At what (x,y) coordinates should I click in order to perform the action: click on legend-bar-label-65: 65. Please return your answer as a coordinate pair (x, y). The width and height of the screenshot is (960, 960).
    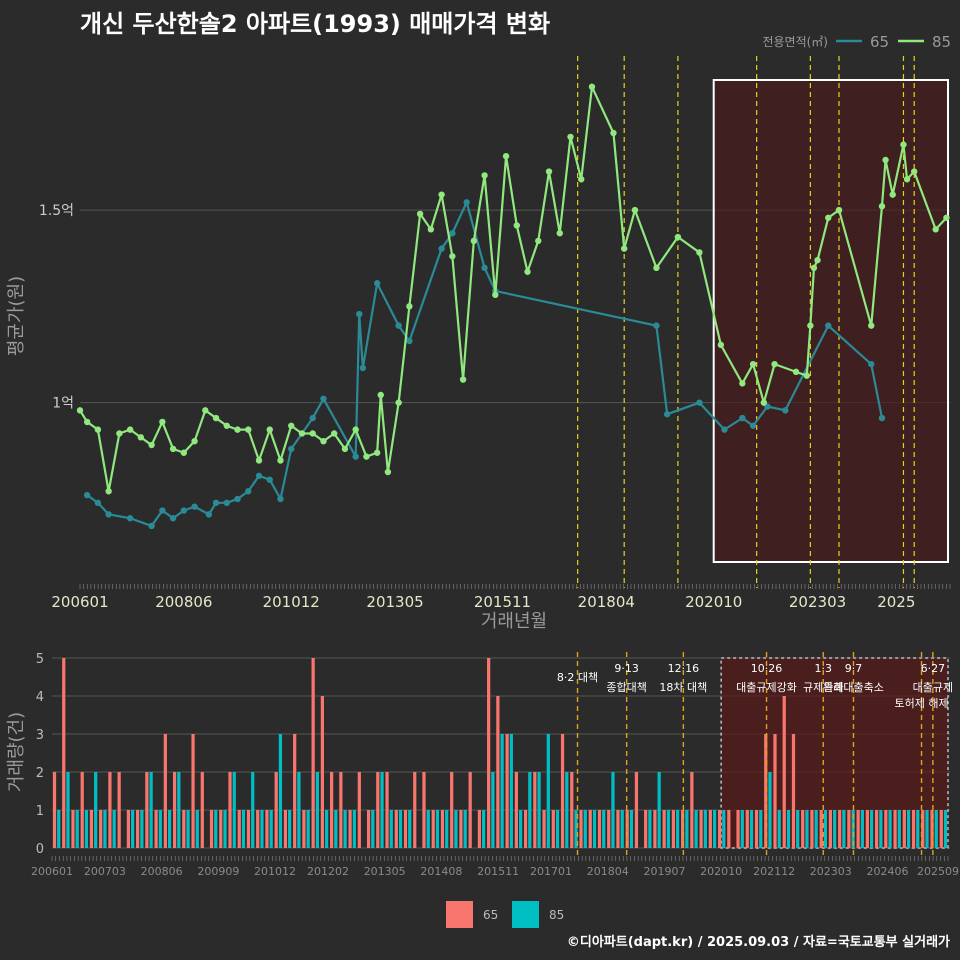
    Looking at the image, I should click on (490, 915).